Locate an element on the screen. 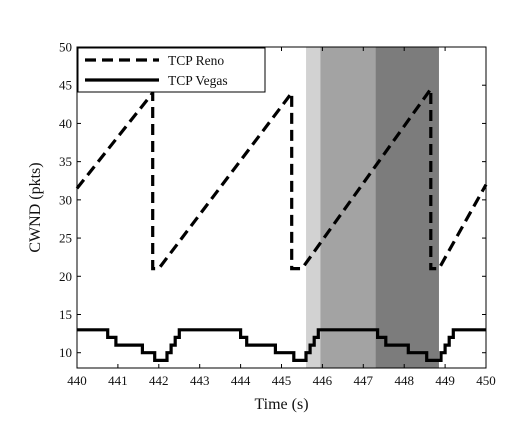 The height and width of the screenshot is (421, 525). legend: TCP Reno TCP Vegas is located at coordinates (171, 70).